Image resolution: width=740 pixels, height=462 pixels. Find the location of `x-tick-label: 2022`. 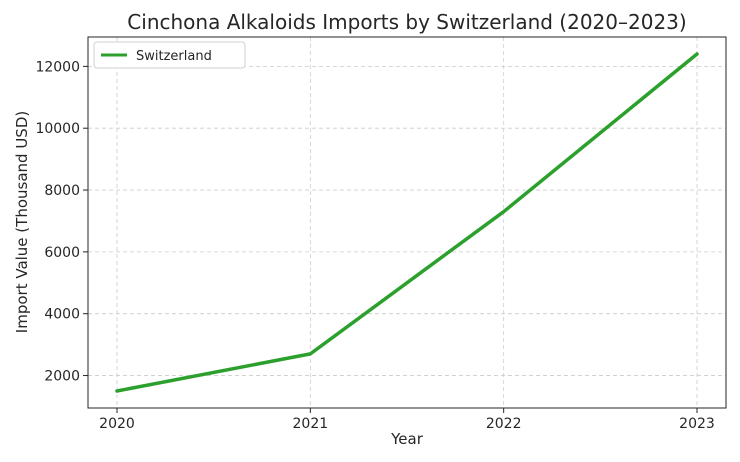

x-tick-label: 2022 is located at coordinates (504, 424).